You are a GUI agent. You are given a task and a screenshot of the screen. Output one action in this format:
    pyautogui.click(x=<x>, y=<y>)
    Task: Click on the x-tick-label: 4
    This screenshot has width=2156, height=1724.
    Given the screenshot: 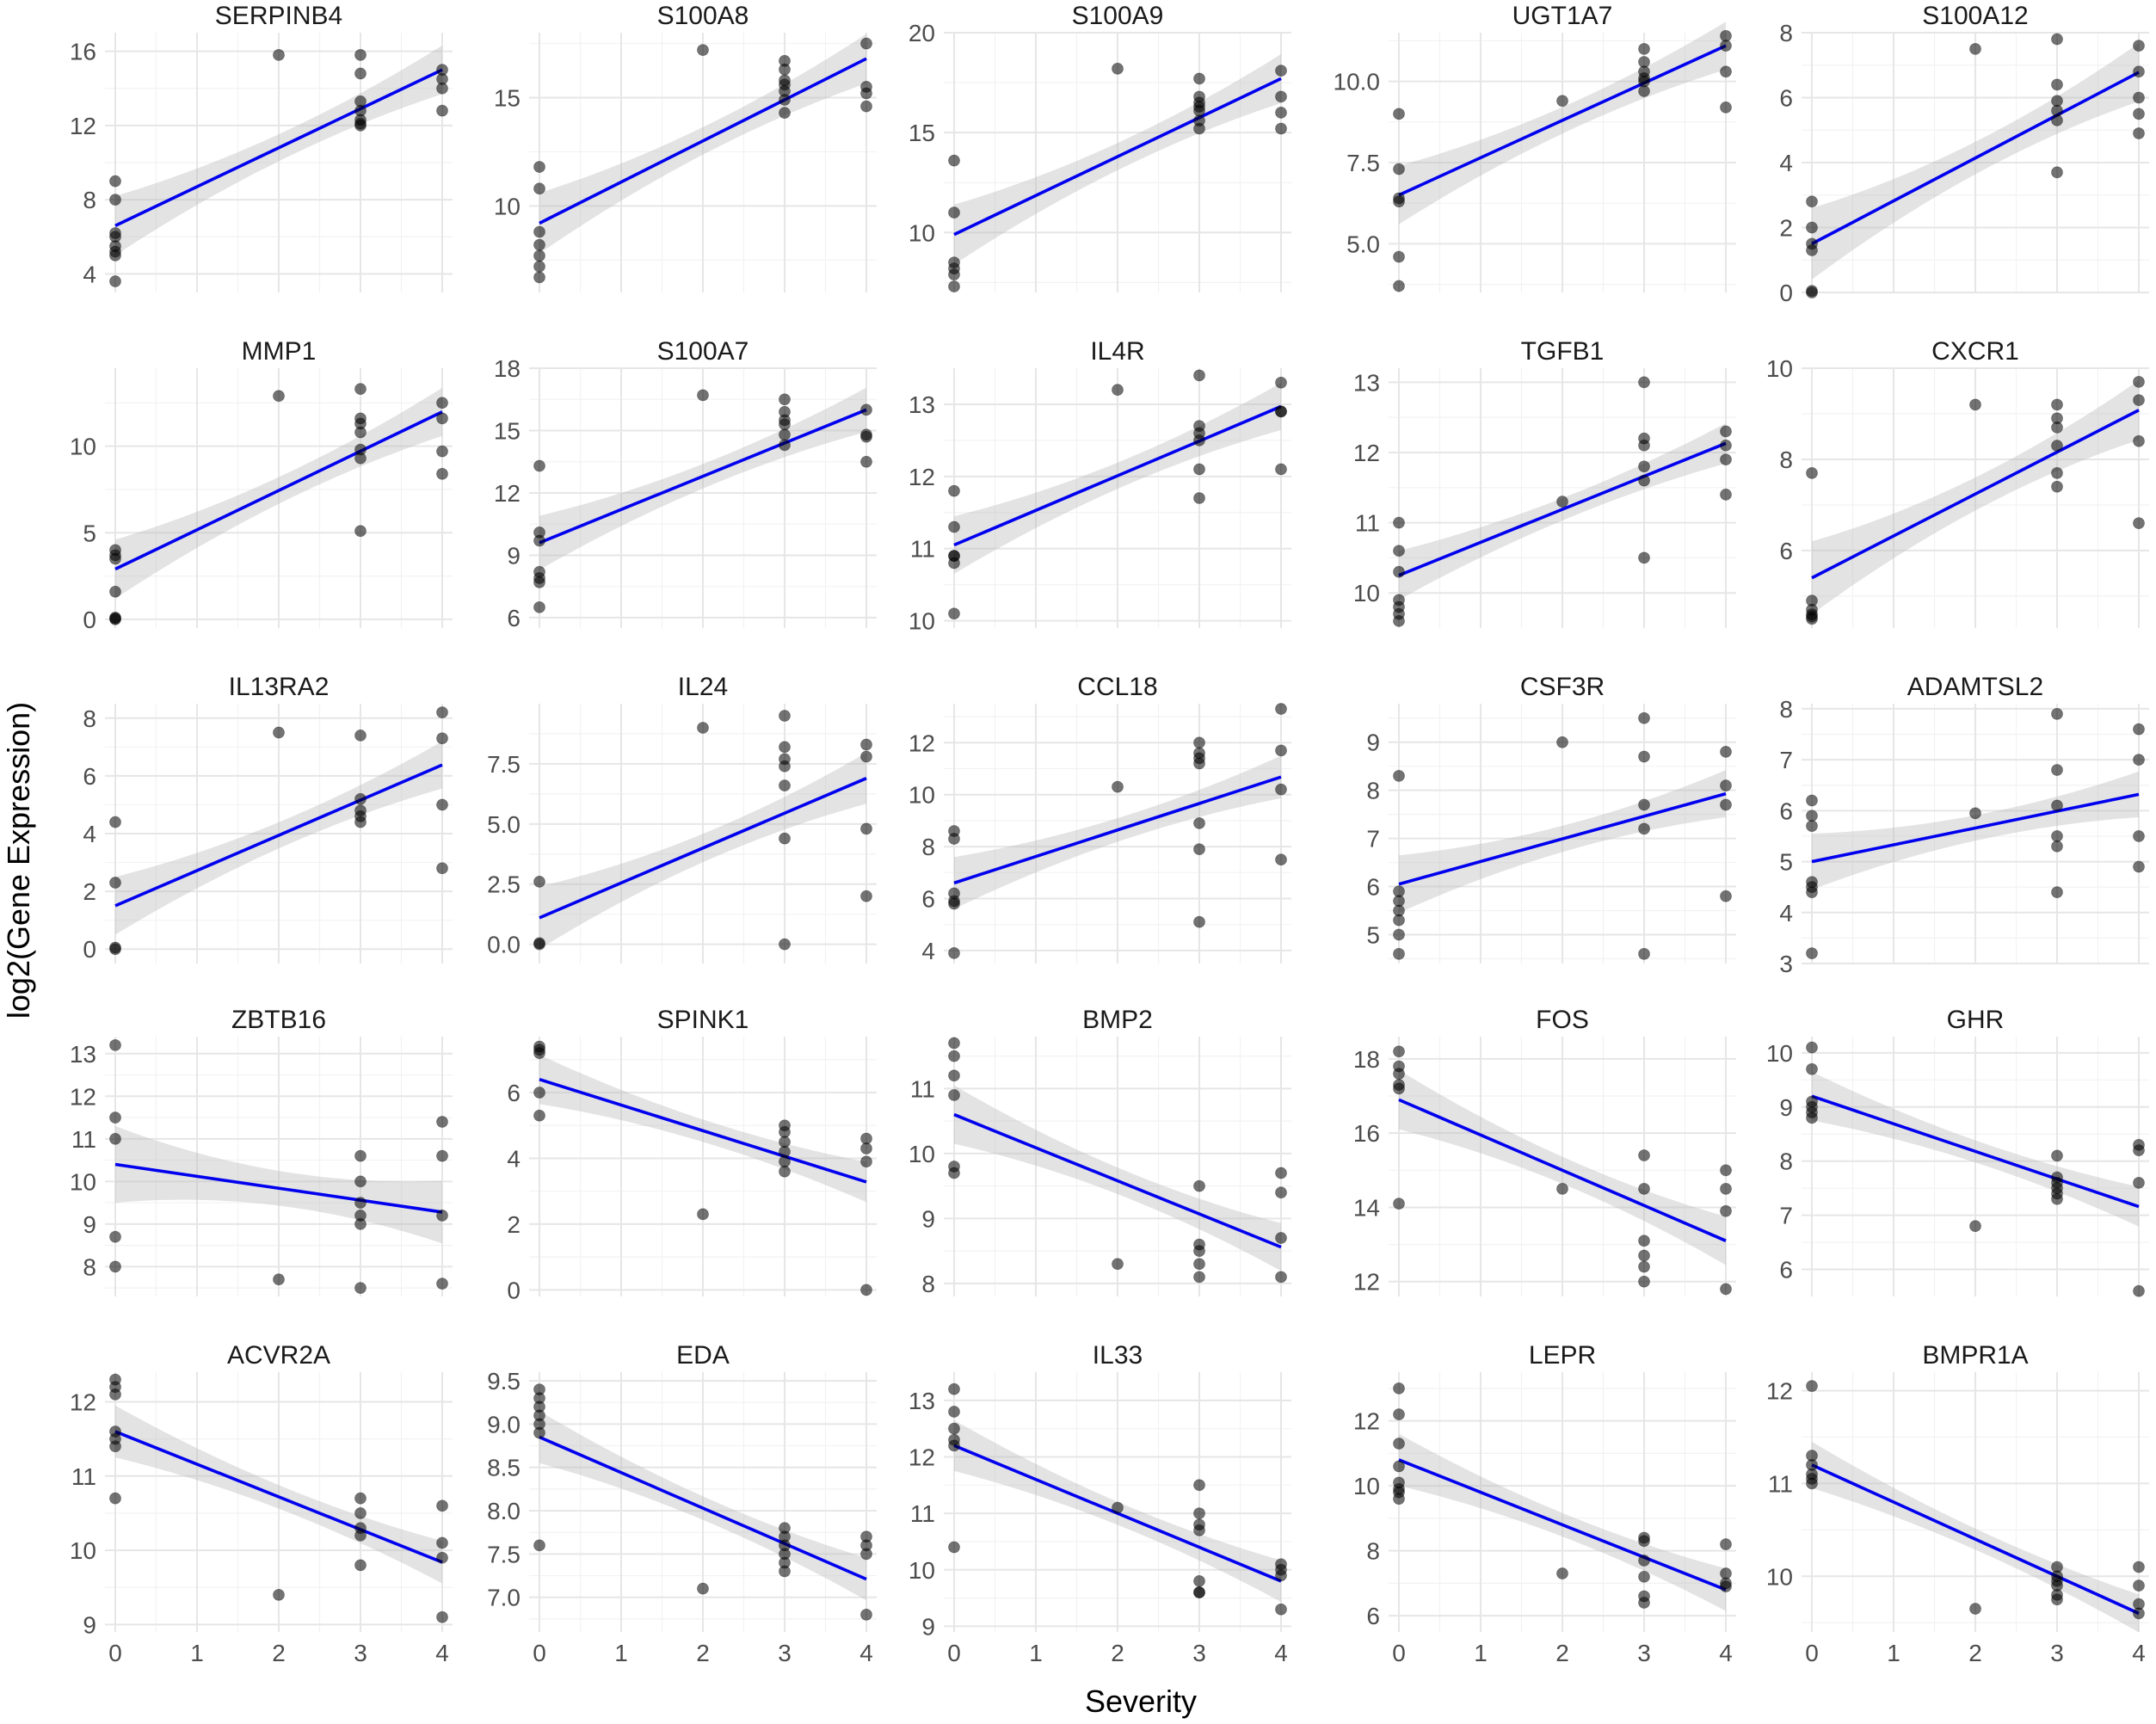 What is the action you would take?
    pyautogui.click(x=2139, y=1653)
    